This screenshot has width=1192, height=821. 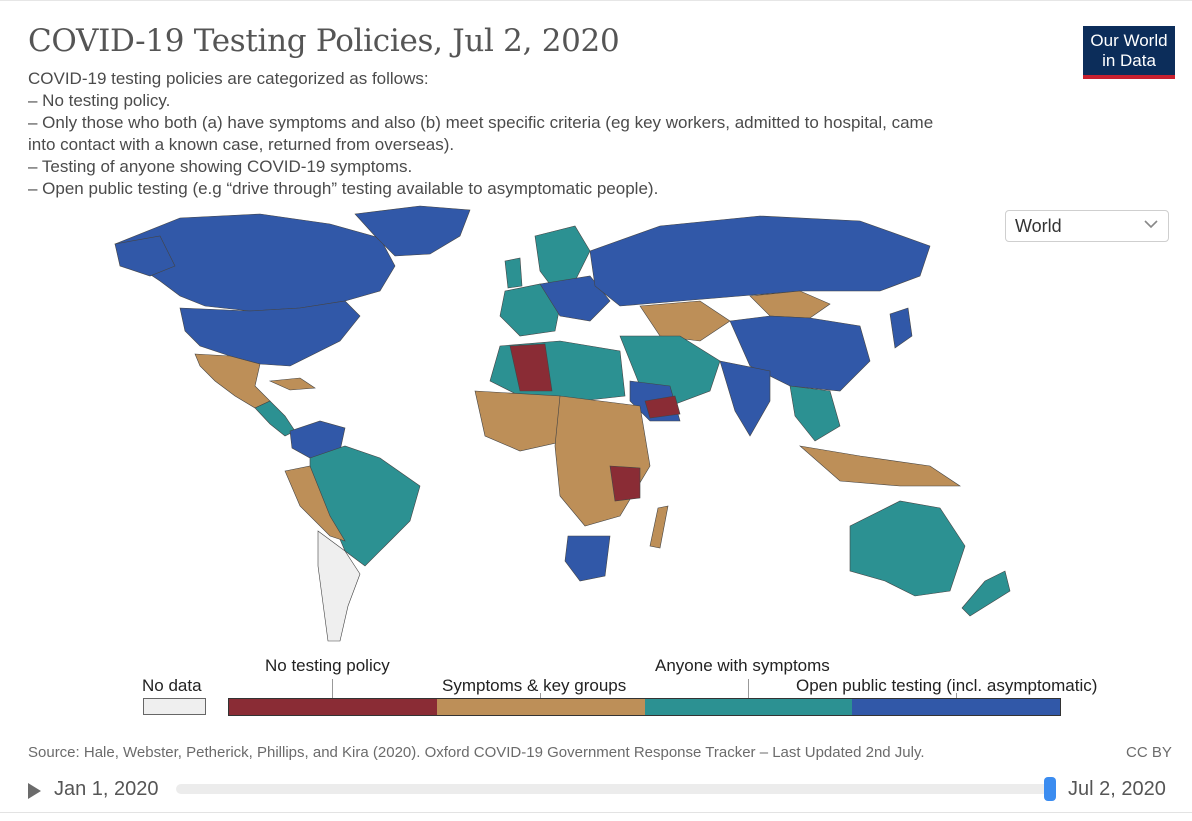 I want to click on country-uk, so click(x=513, y=273).